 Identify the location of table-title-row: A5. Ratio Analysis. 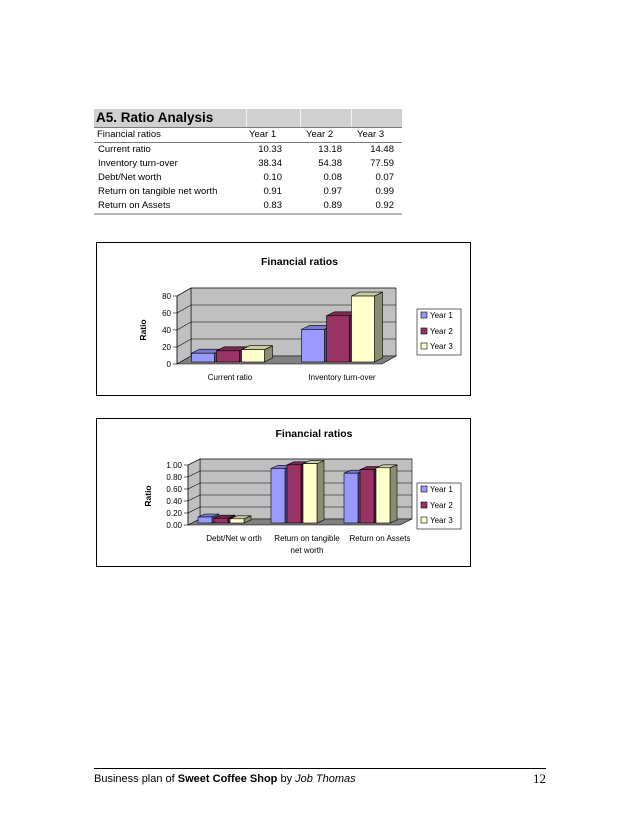
(248, 118).